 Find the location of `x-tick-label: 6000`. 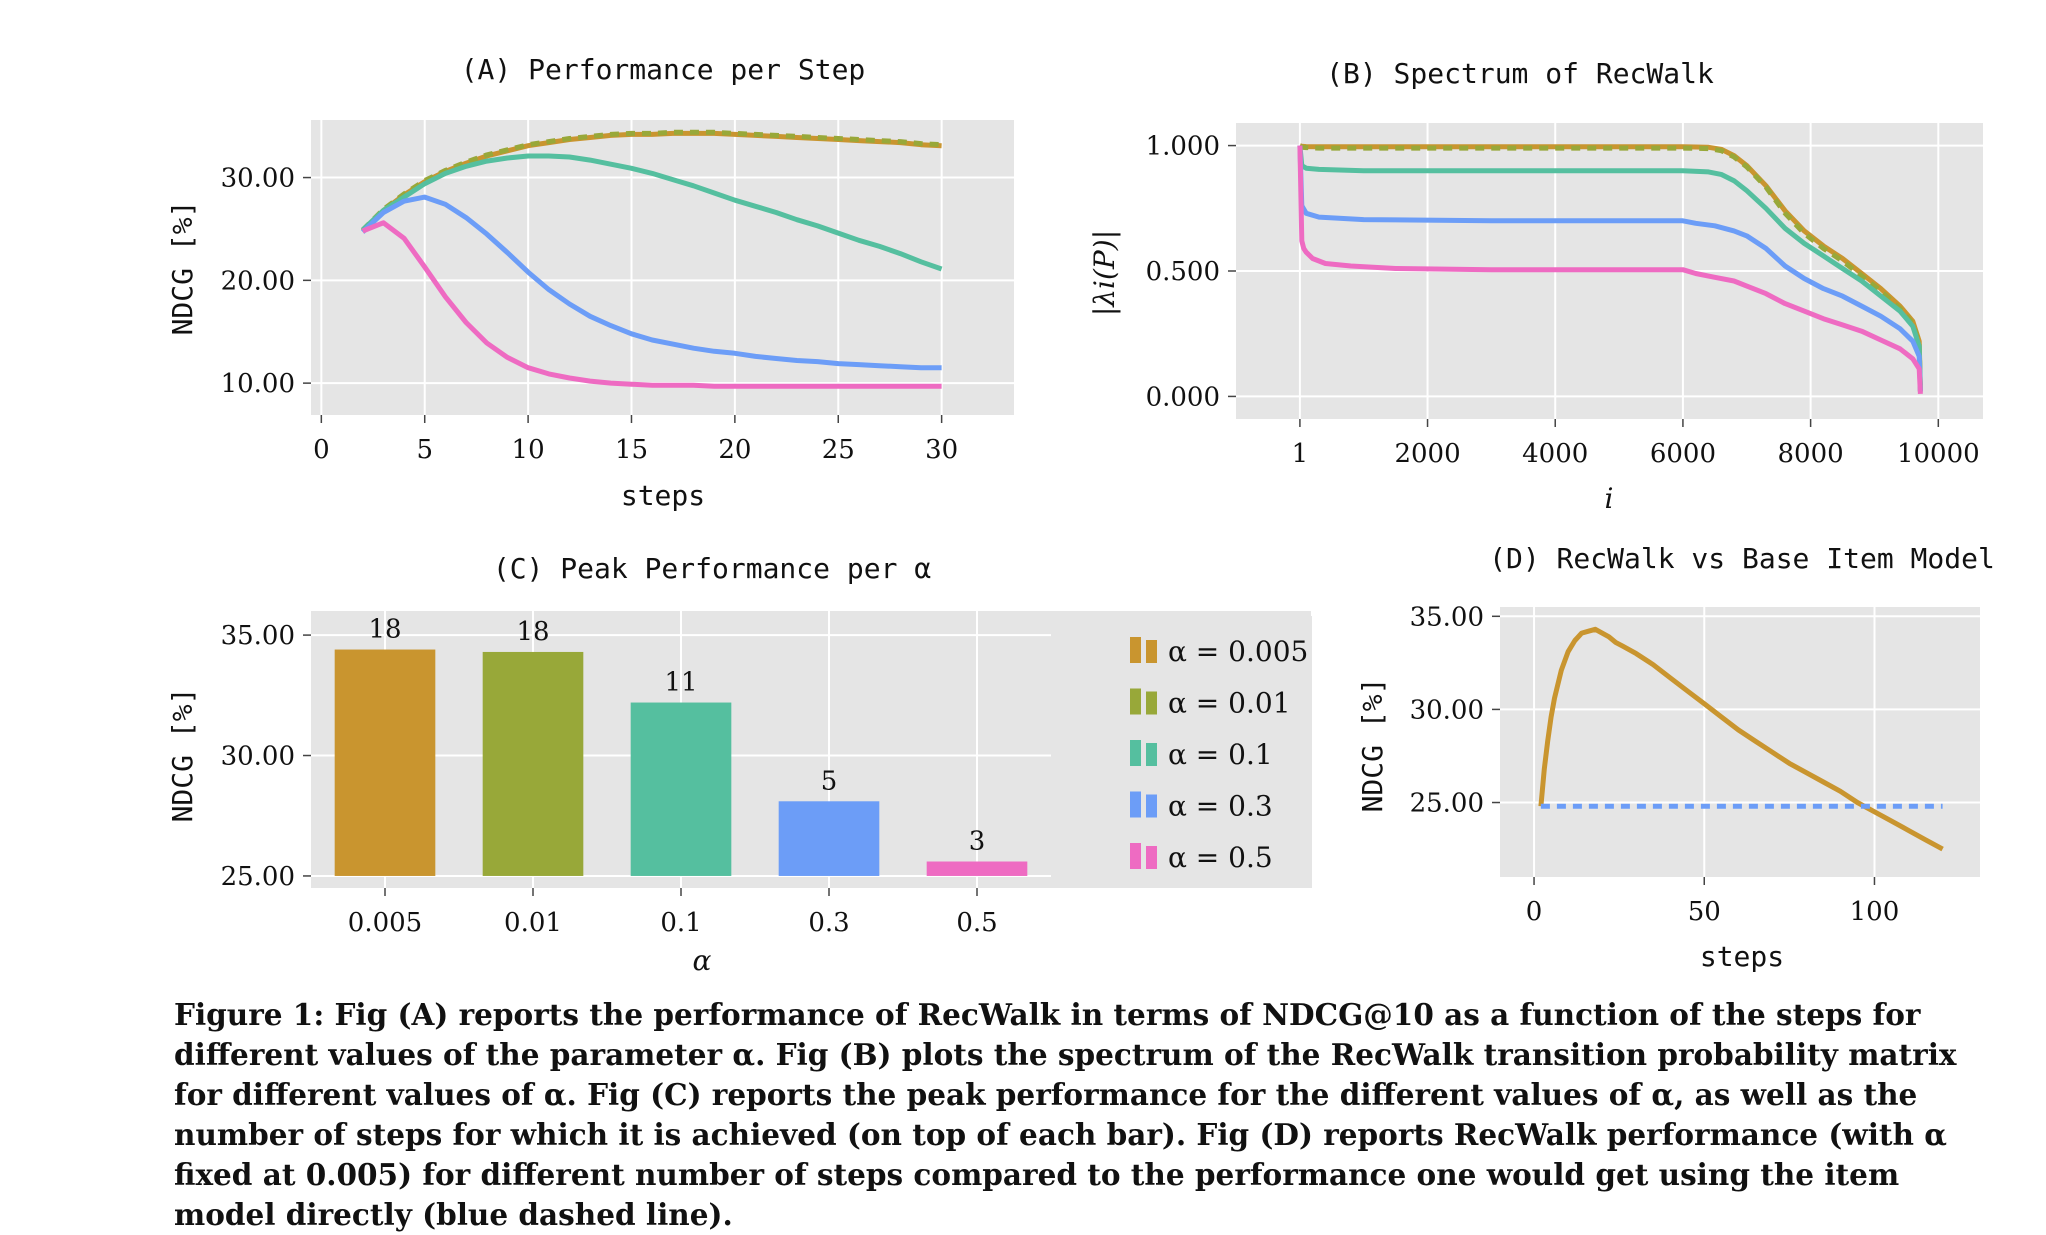

x-tick-label: 6000 is located at coordinates (1683, 454).